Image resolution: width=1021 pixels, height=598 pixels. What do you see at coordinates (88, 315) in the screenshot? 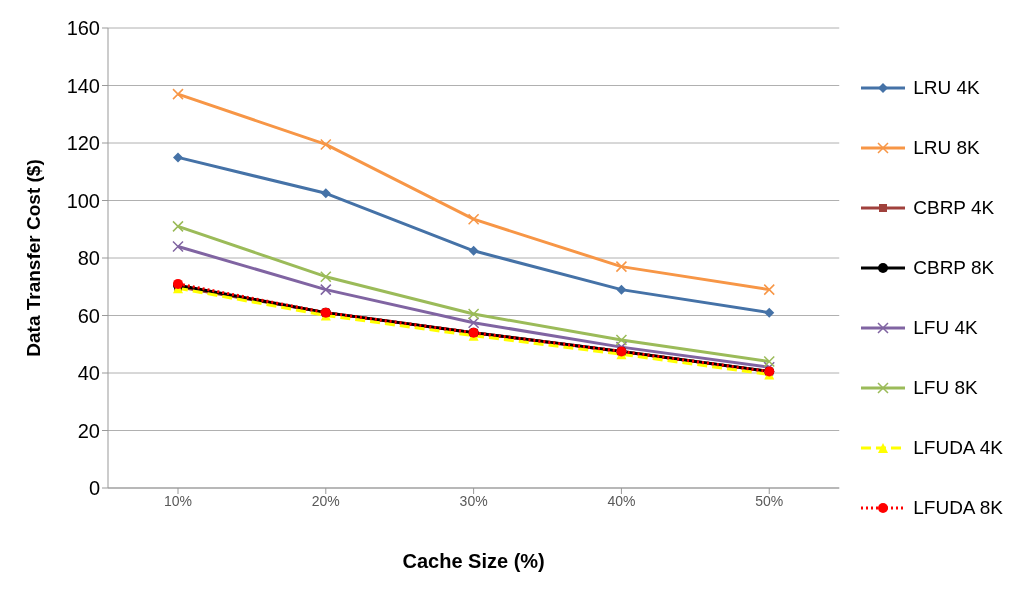
I see `y-tick-label: 60` at bounding box center [88, 315].